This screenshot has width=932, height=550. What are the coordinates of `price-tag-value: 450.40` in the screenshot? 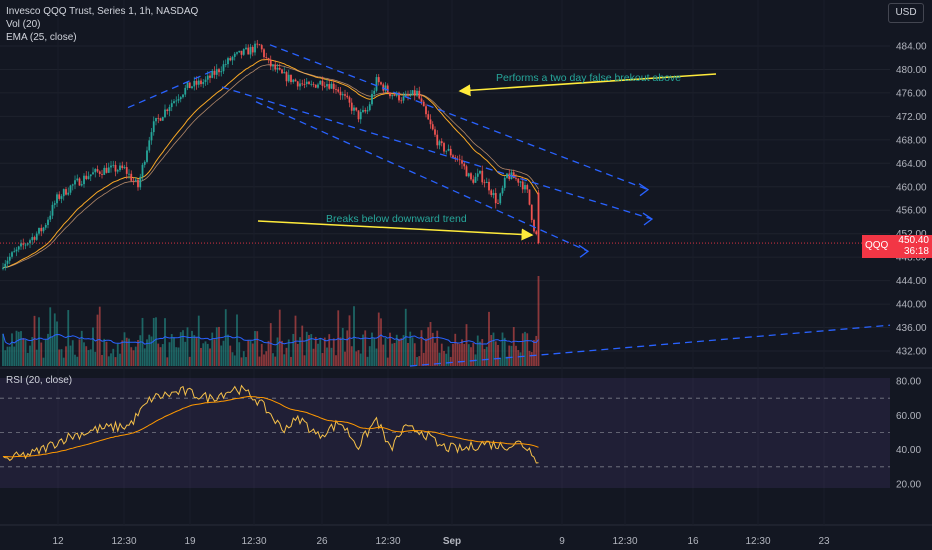 It's located at (913, 240).